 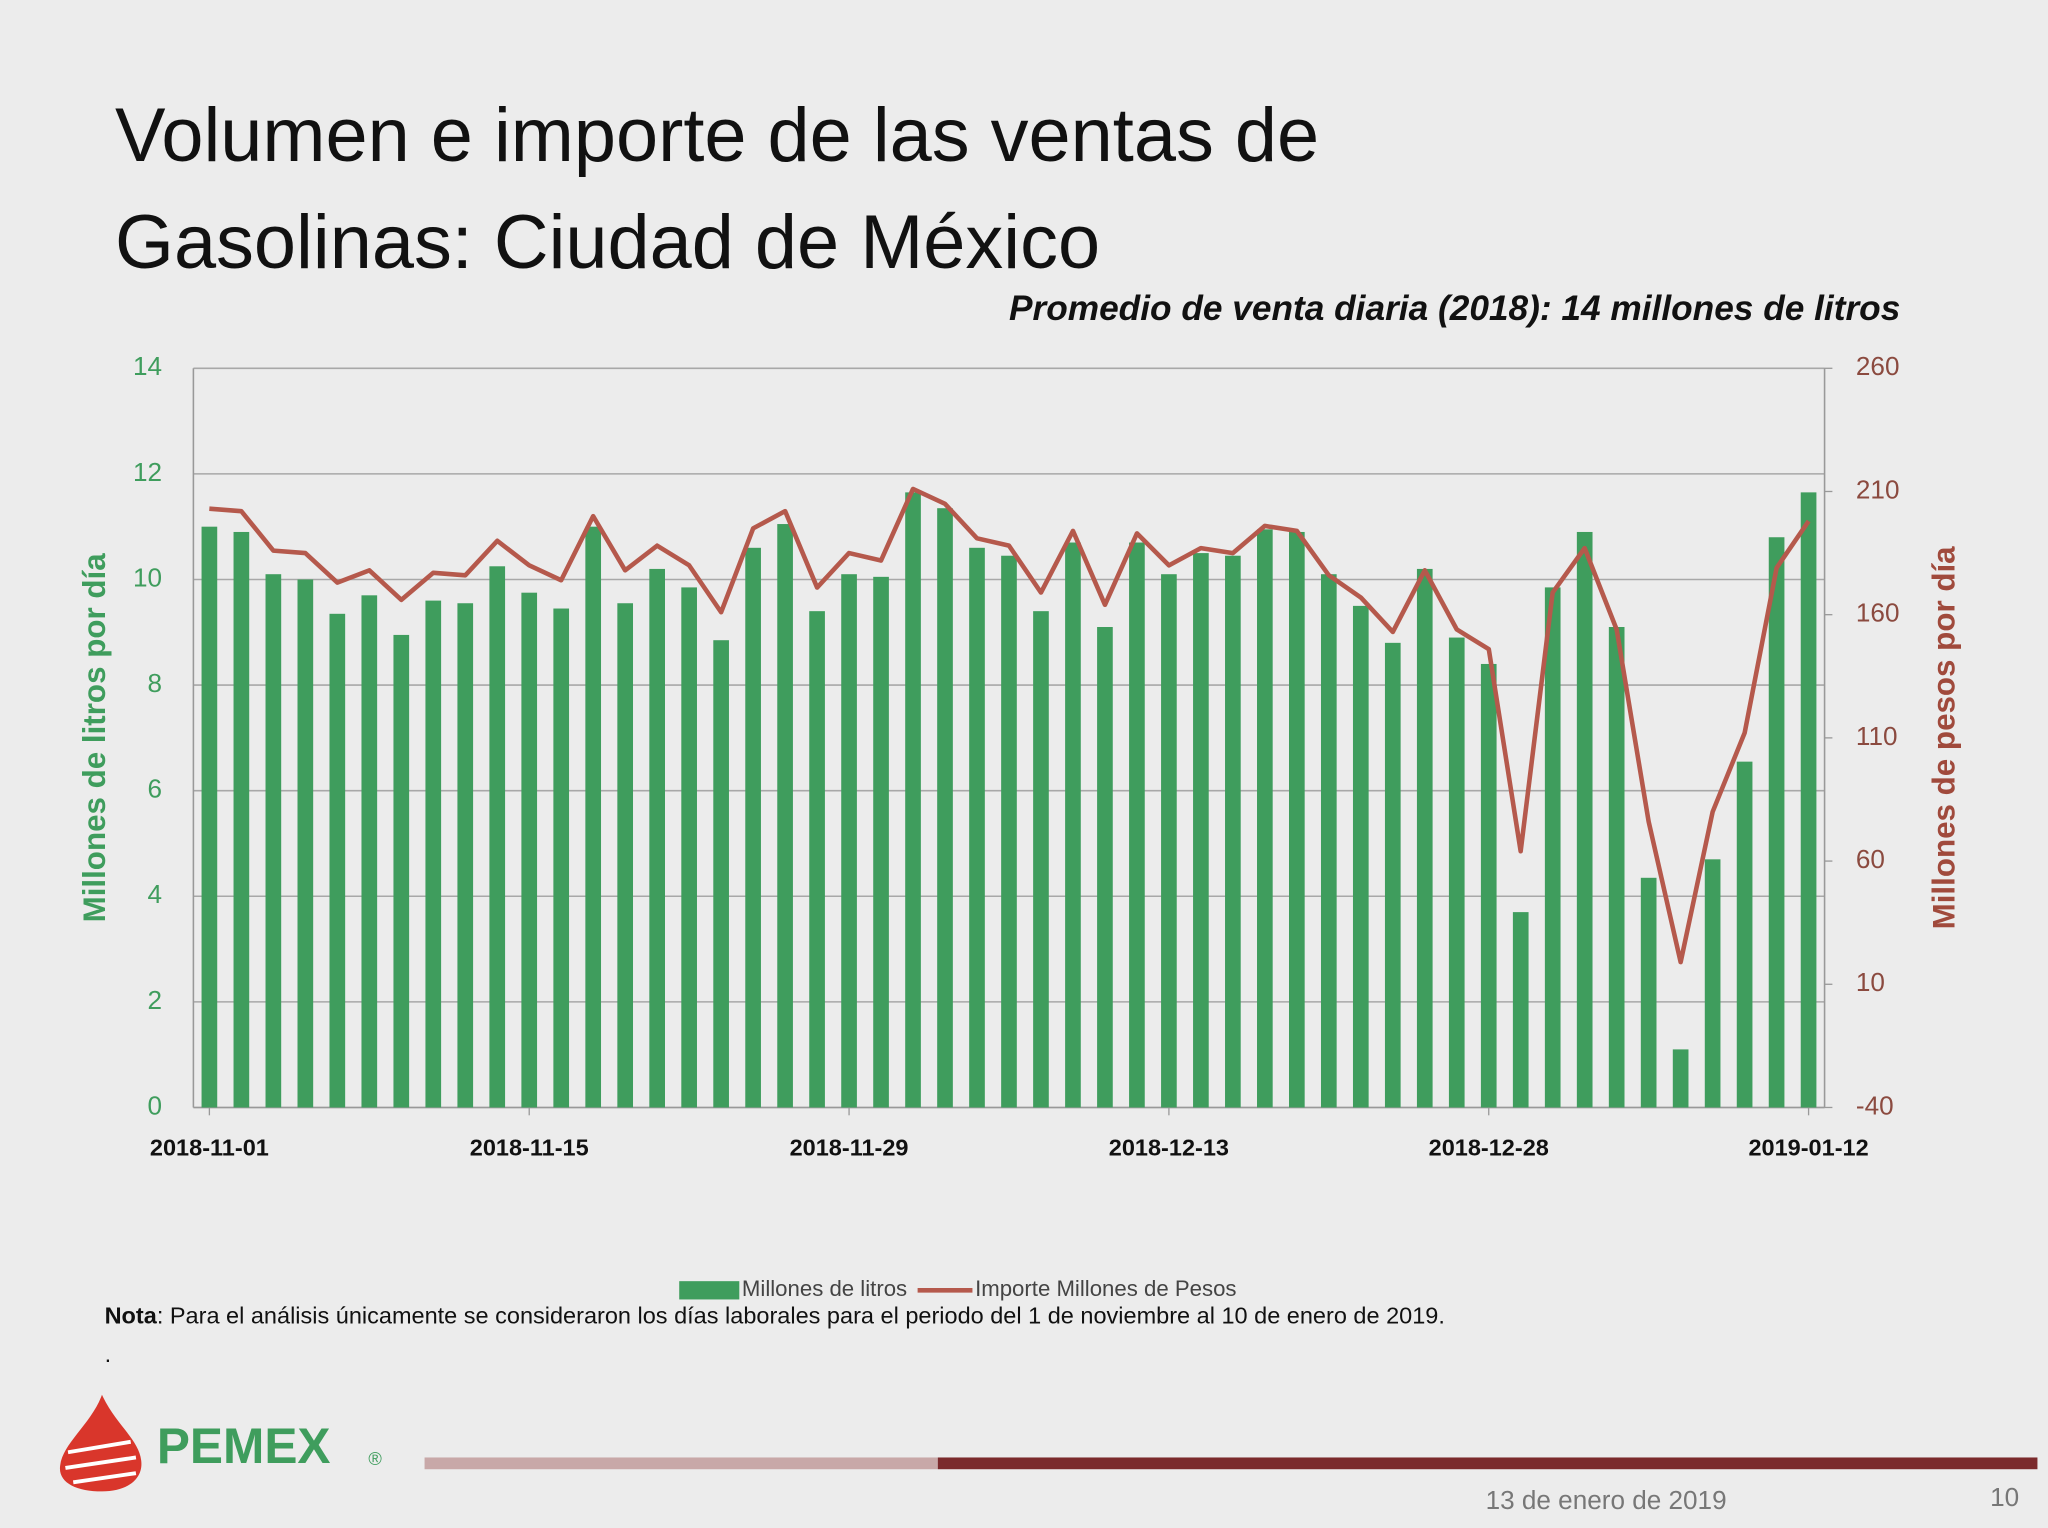 I want to click on y2-tick-label: 60, so click(x=1870, y=859).